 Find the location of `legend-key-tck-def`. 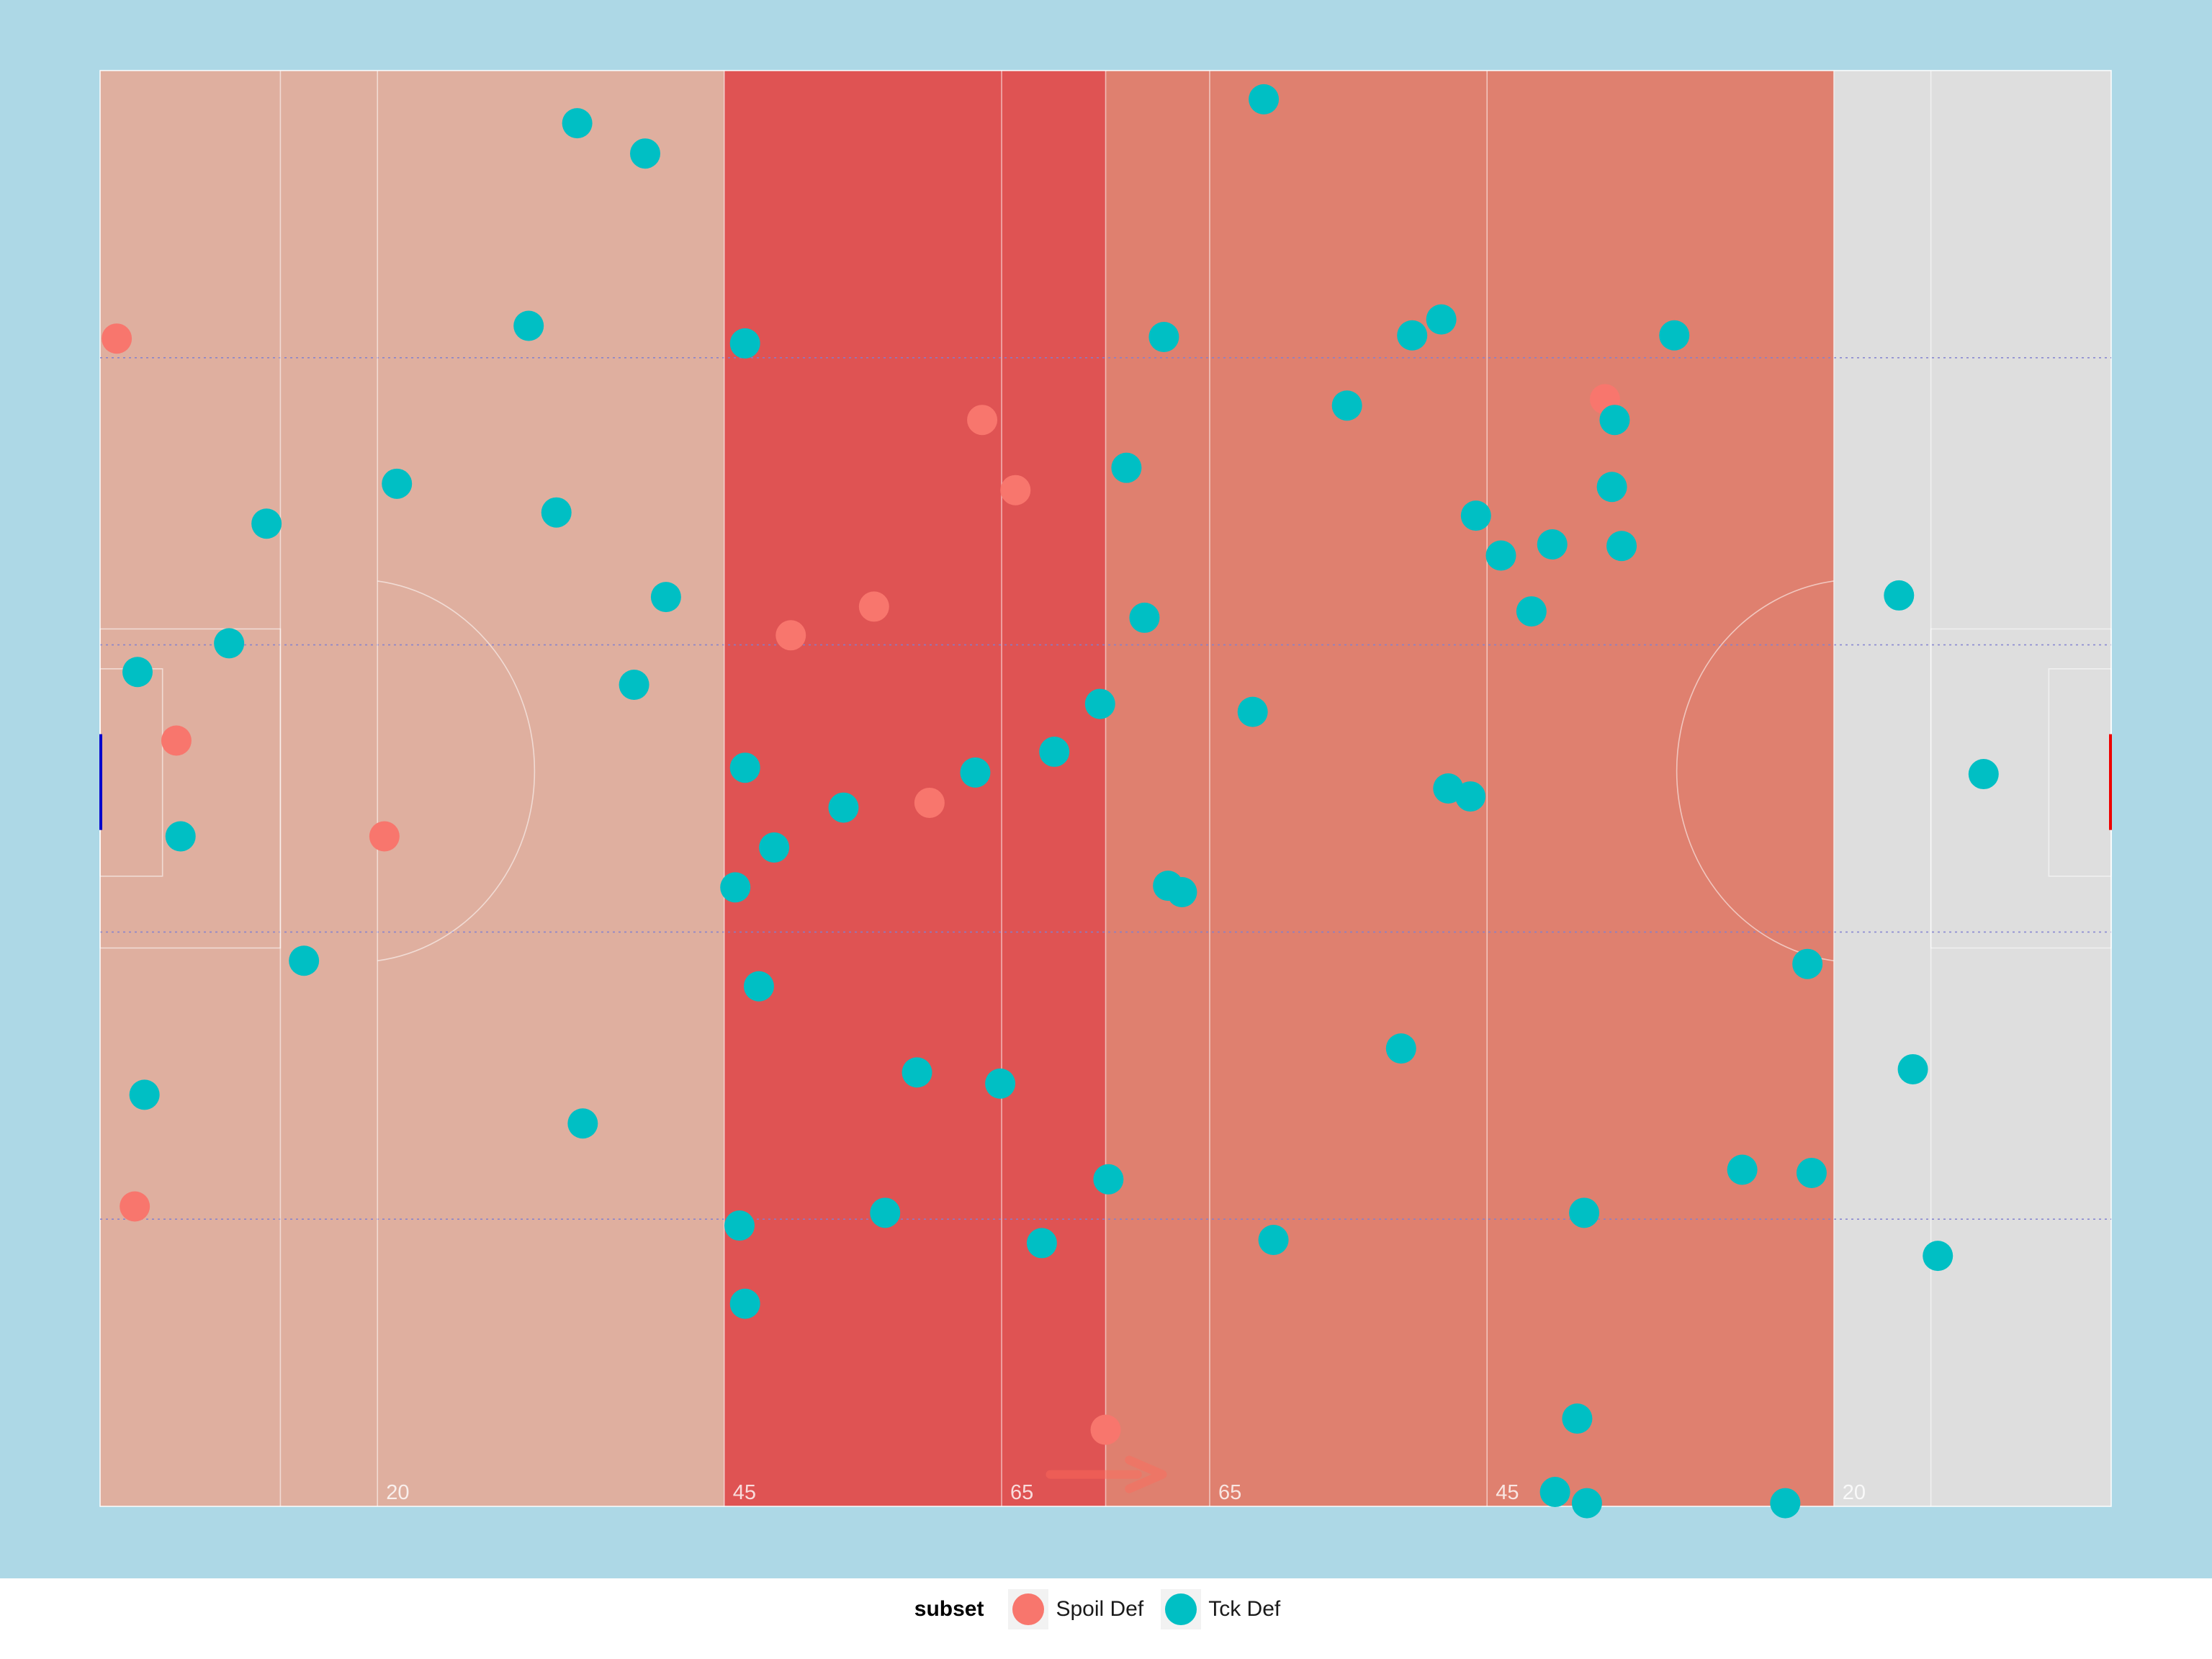

legend-key-tck-def is located at coordinates (1181, 1609).